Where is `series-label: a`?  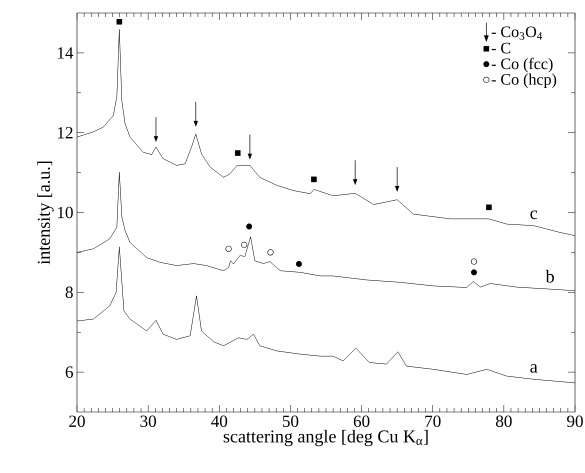
series-label: a is located at coordinates (534, 368).